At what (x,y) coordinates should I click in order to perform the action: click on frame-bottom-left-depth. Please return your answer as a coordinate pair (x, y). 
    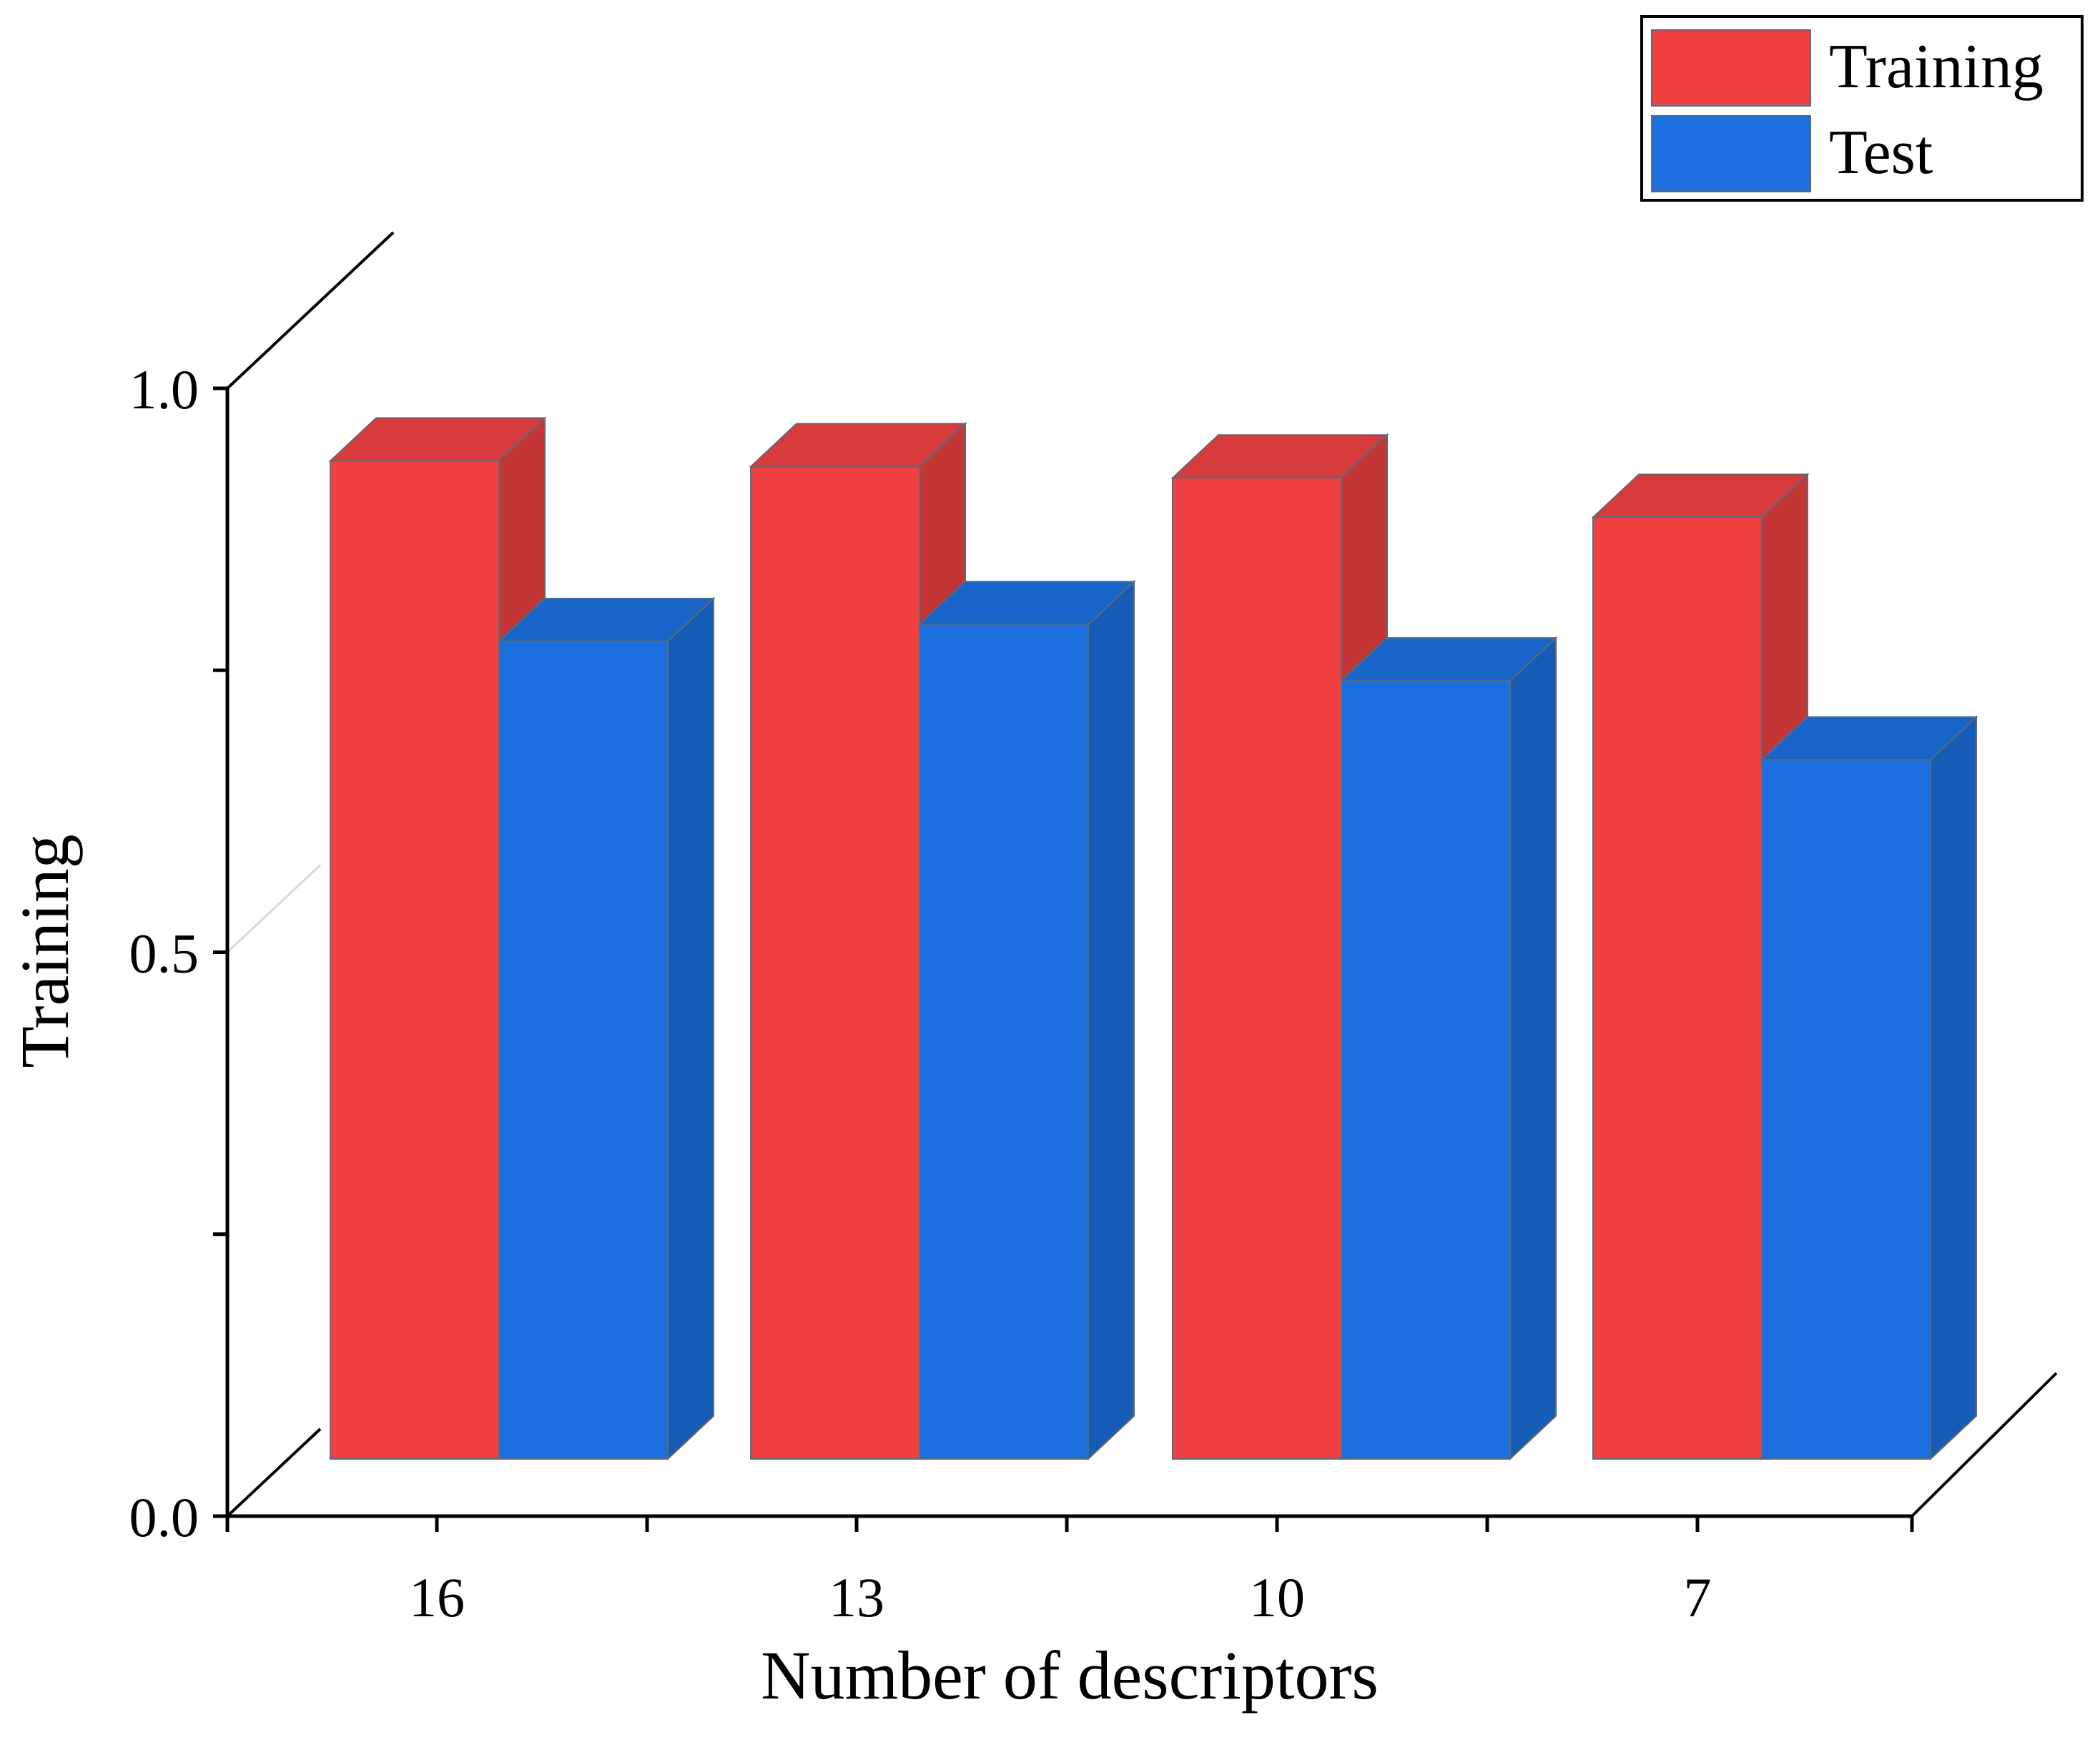
    Looking at the image, I should click on (274, 1472).